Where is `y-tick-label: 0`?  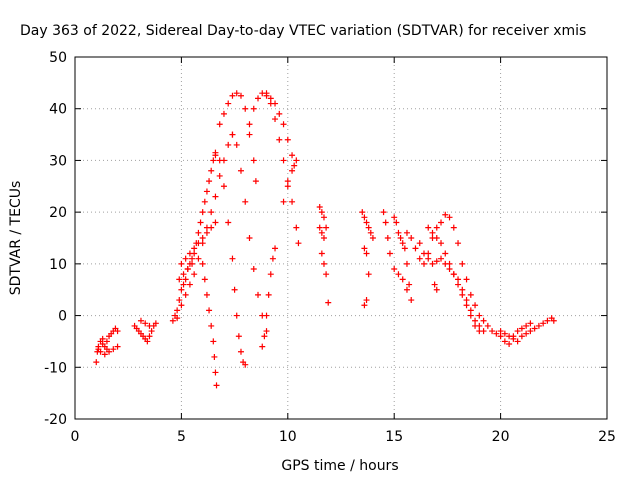
y-tick-label: 0 is located at coordinates (62, 317).